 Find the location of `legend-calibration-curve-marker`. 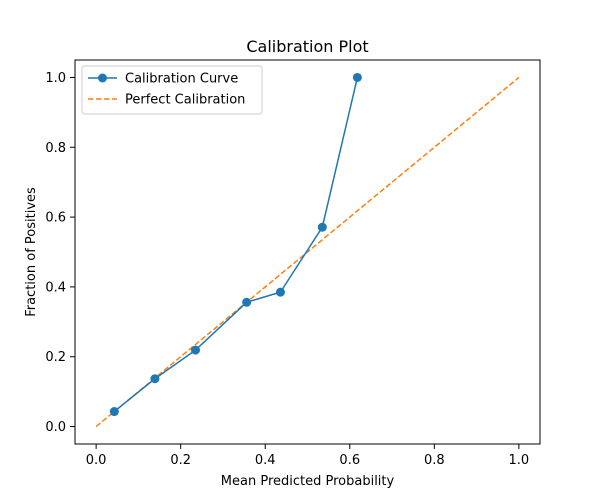

legend-calibration-curve-marker is located at coordinates (102, 78).